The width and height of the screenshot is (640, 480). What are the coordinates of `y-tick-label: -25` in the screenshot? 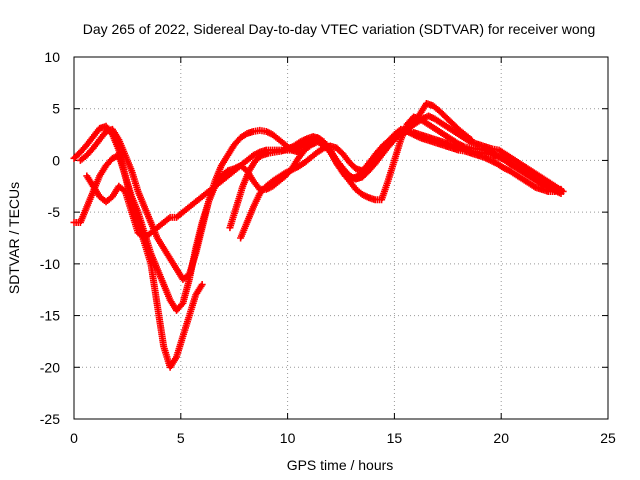 It's located at (50, 419).